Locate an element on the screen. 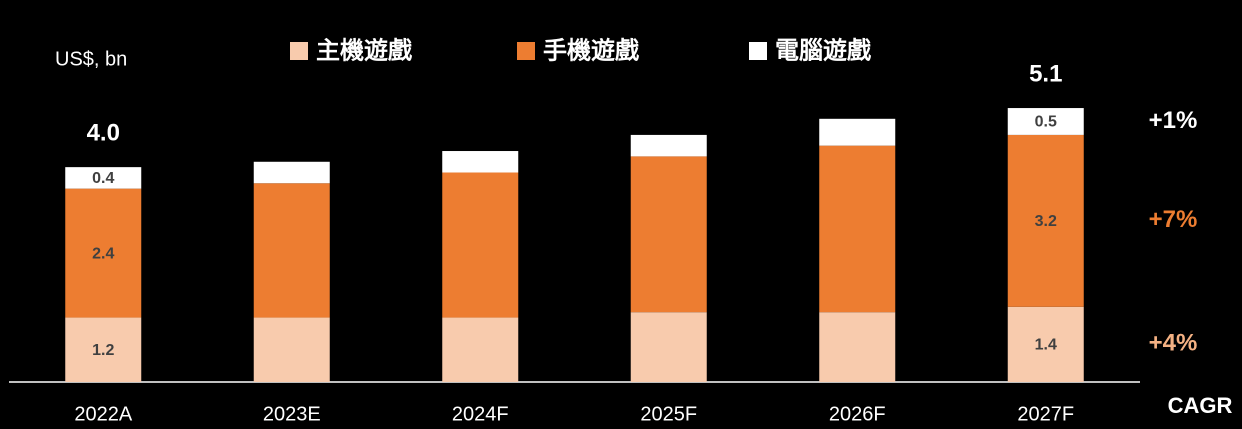 This screenshot has width=1242, height=429. x-tick-label: 2026F is located at coordinates (857, 414).